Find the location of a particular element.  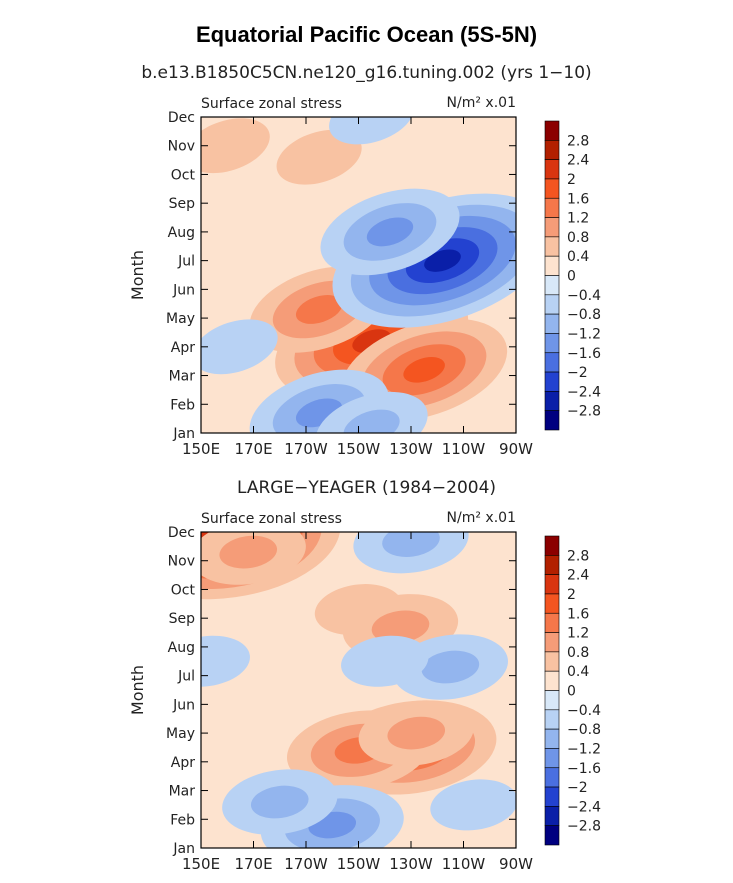

field-label: Surface zonal stress is located at coordinates (271, 519).